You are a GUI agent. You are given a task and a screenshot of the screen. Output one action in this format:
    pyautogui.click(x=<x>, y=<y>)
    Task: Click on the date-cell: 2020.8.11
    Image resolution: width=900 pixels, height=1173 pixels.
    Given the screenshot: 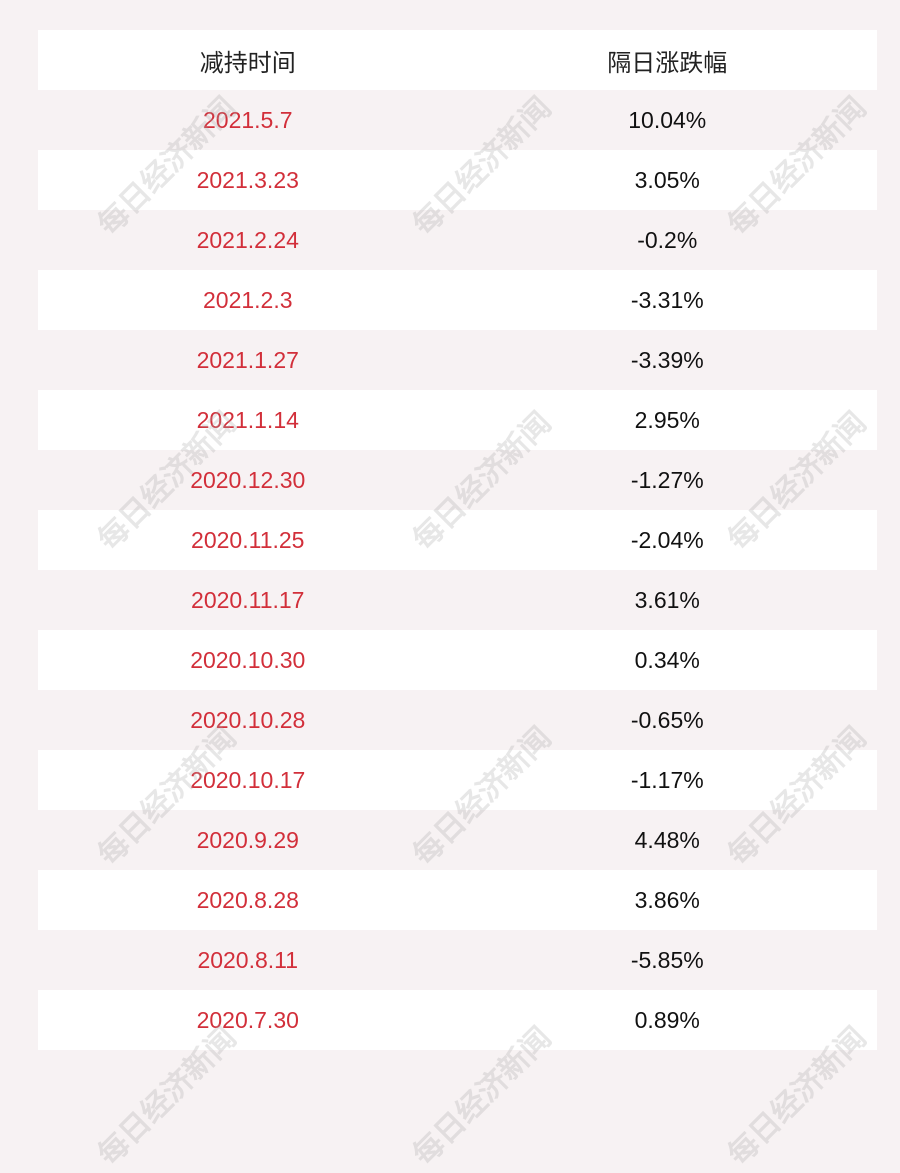 What is the action you would take?
    pyautogui.click(x=248, y=959)
    